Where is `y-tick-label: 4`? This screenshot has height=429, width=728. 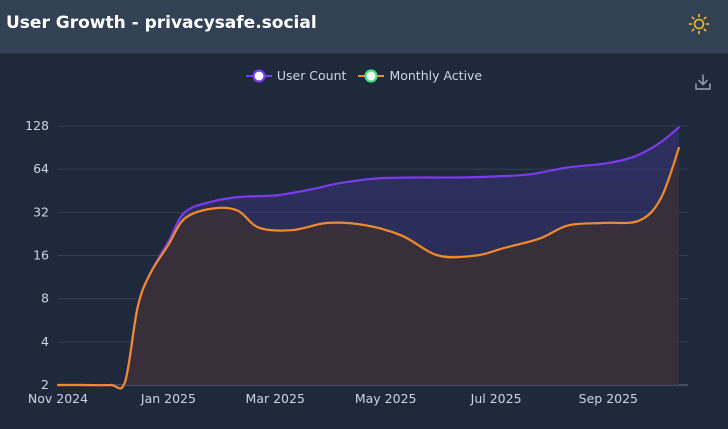
y-tick-label: 4 is located at coordinates (45, 341).